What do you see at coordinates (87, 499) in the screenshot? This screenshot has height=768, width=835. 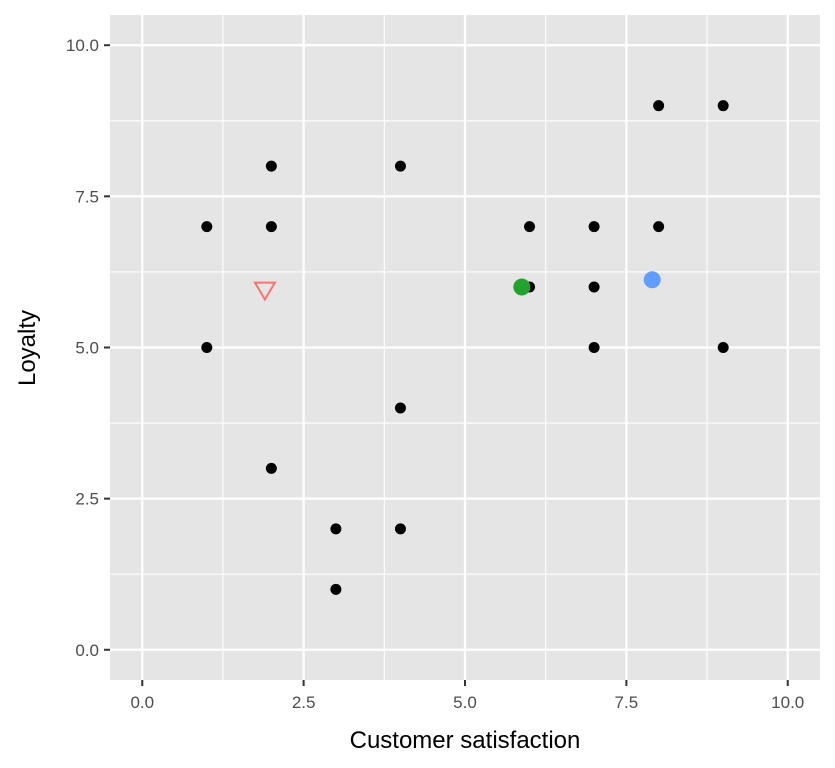 I see `y-tick-label: 2.5` at bounding box center [87, 499].